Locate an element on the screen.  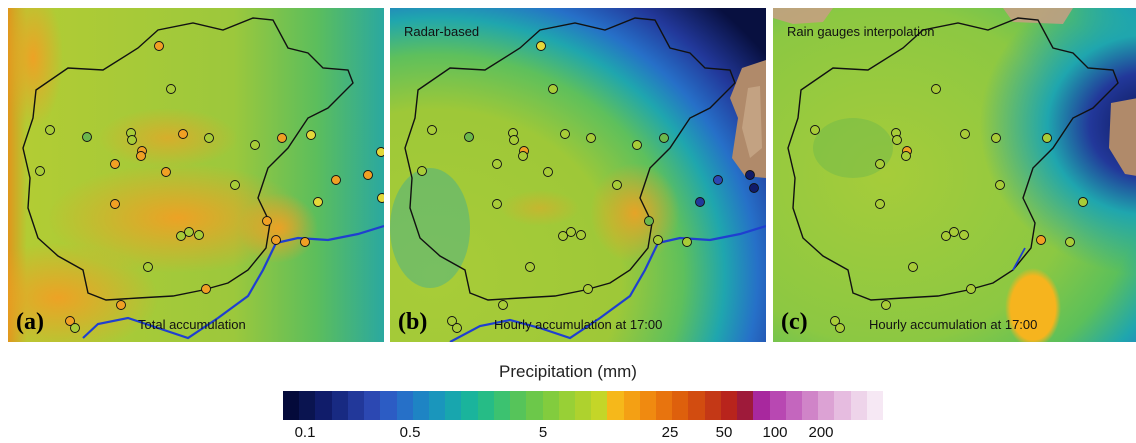
panel-letter: (a) is located at coordinates (30, 322).